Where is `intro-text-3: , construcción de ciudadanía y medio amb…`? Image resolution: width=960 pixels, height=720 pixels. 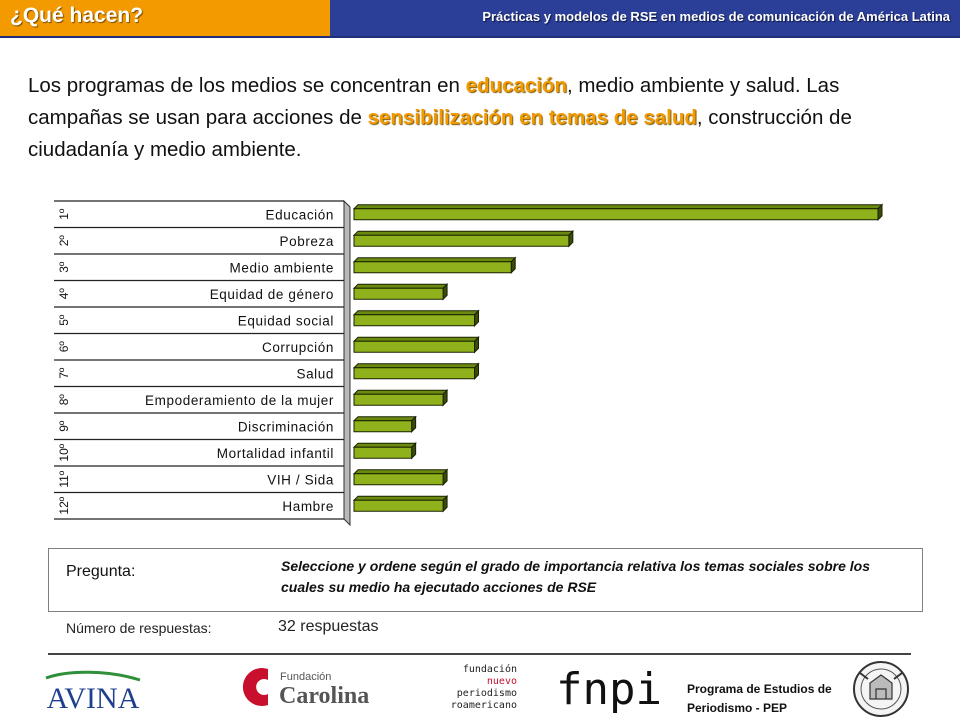 intro-text-3: , construcción de ciudadanía y medio amb… is located at coordinates (440, 133).